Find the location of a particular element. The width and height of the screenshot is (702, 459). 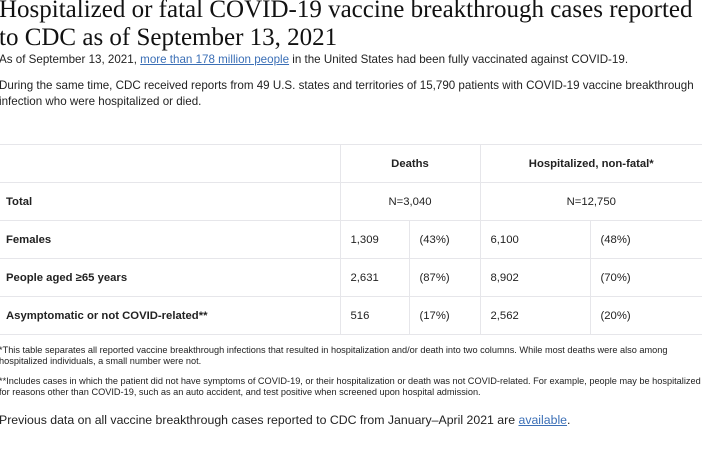

deaths-percent: (17%) is located at coordinates (444, 315).